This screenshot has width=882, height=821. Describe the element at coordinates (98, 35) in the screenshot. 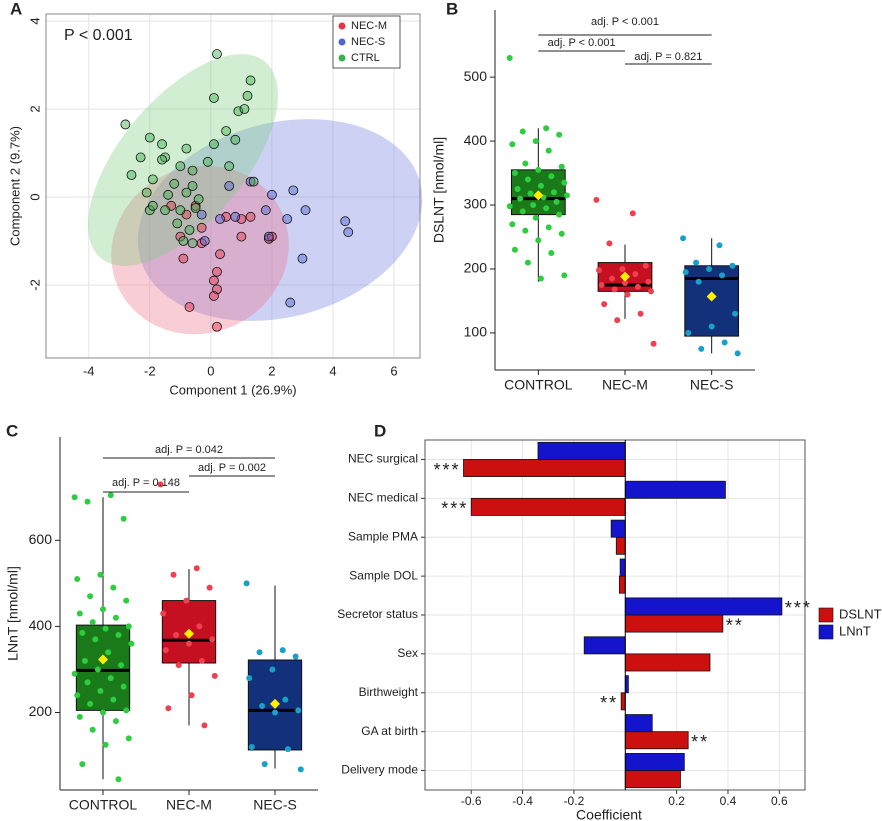

I see `annotation: P < 0.001` at that location.